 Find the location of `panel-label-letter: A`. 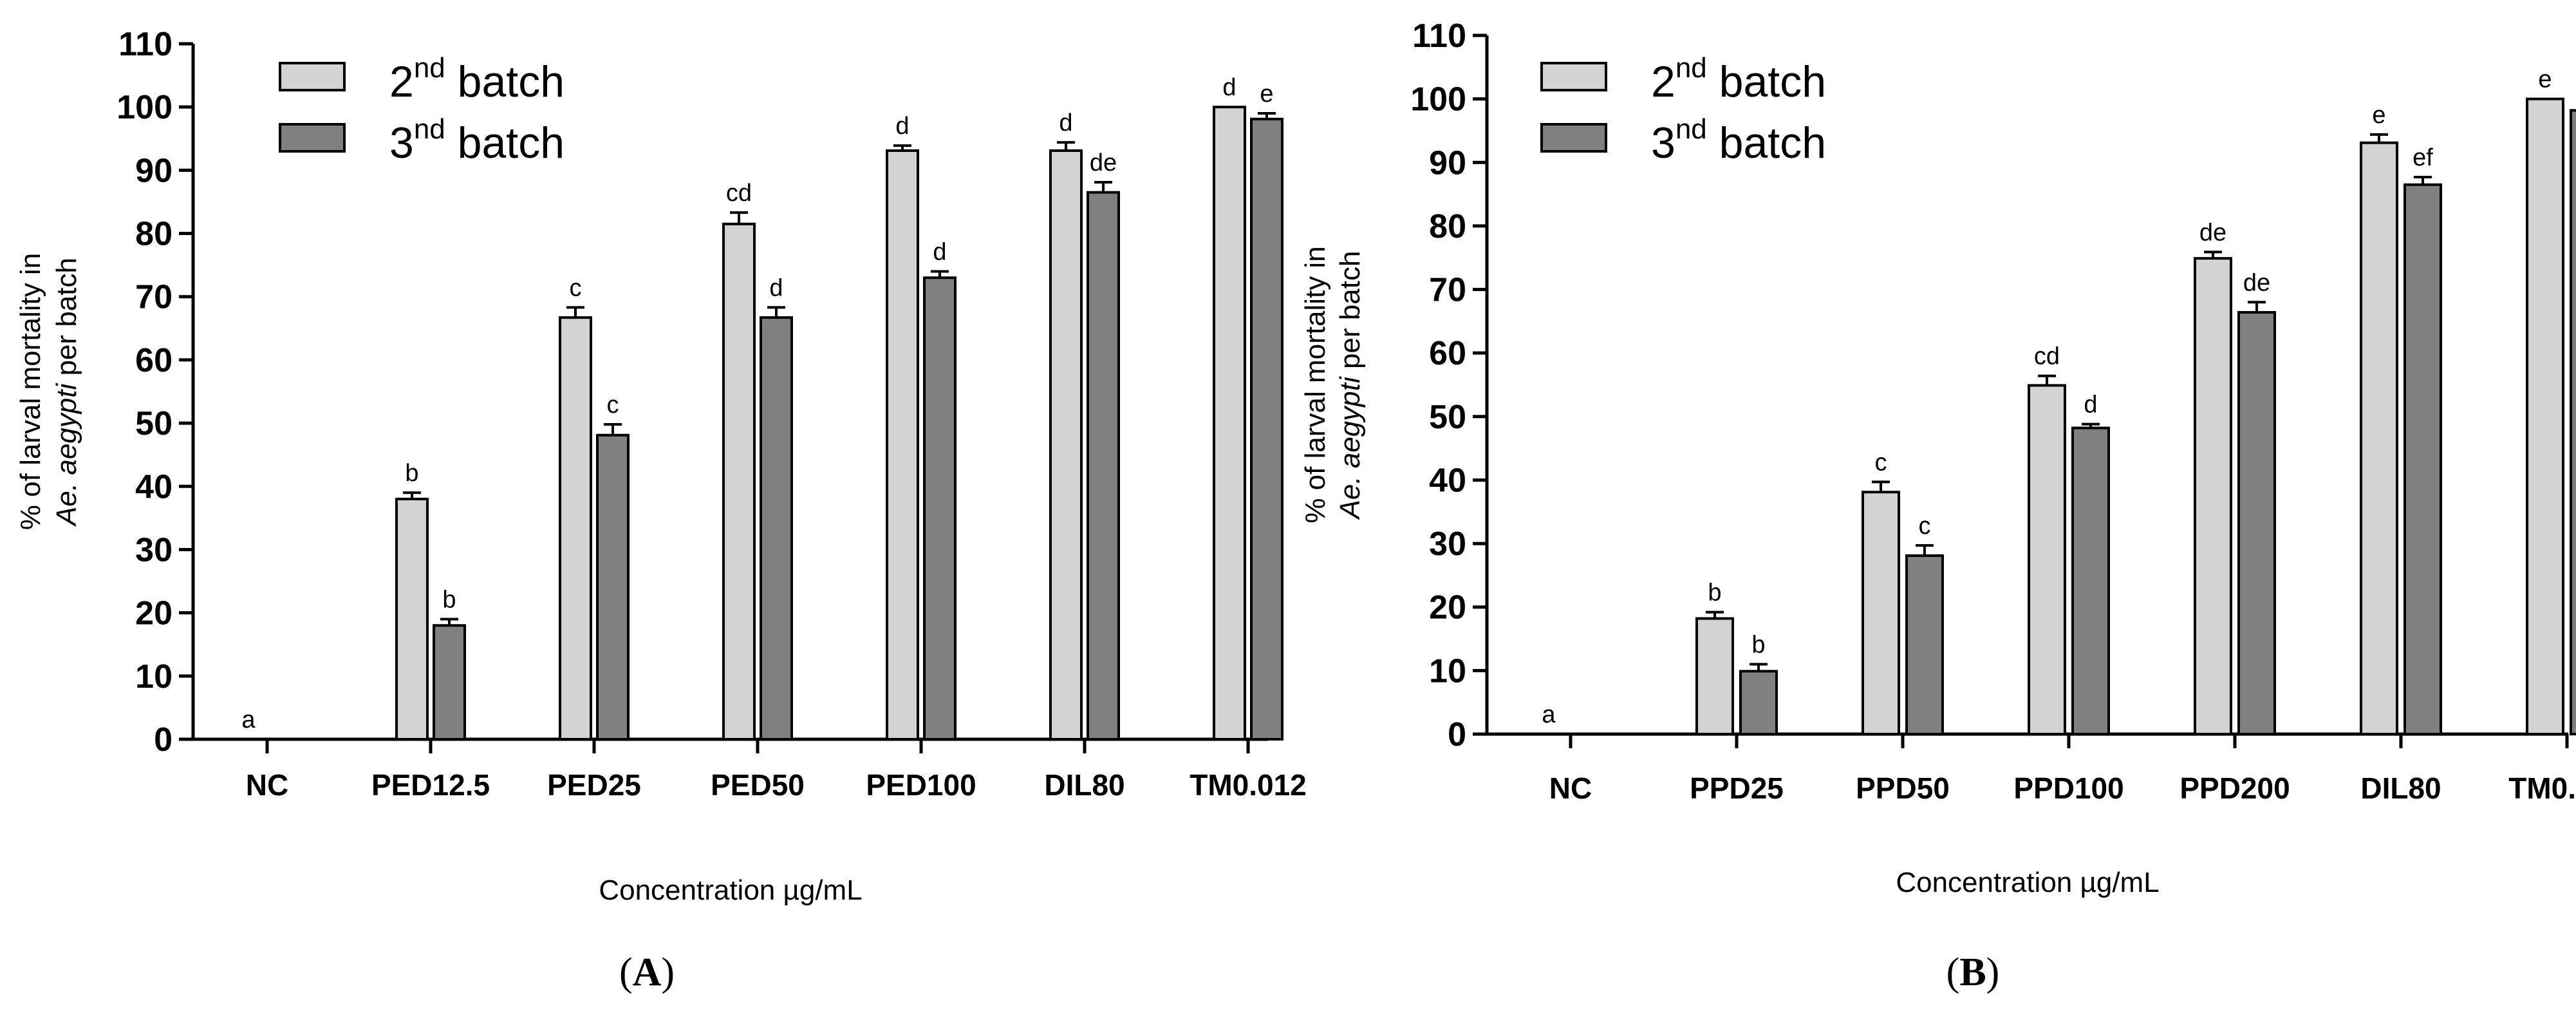

panel-label-letter: A is located at coordinates (647, 972).